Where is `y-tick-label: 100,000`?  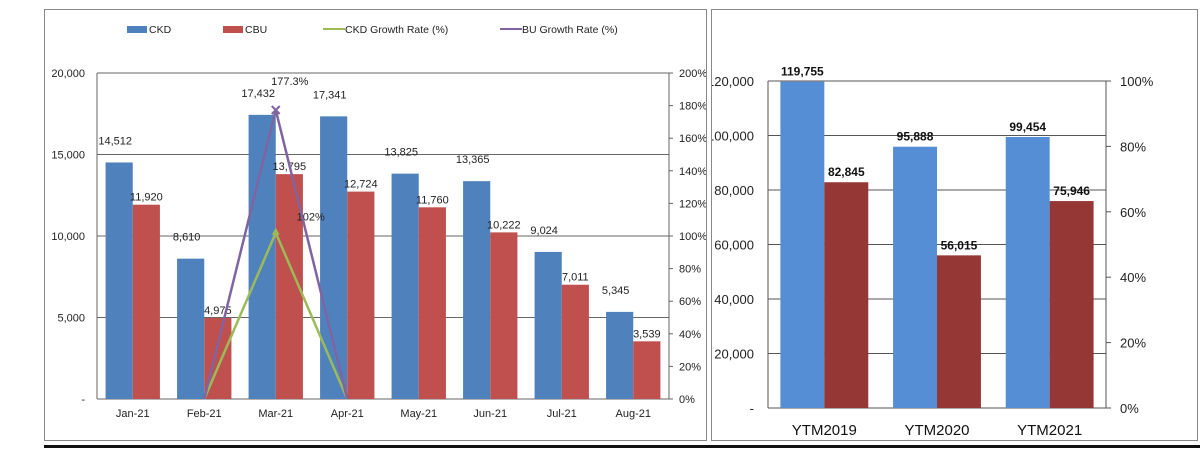 y-tick-label: 100,000 is located at coordinates (733, 136).